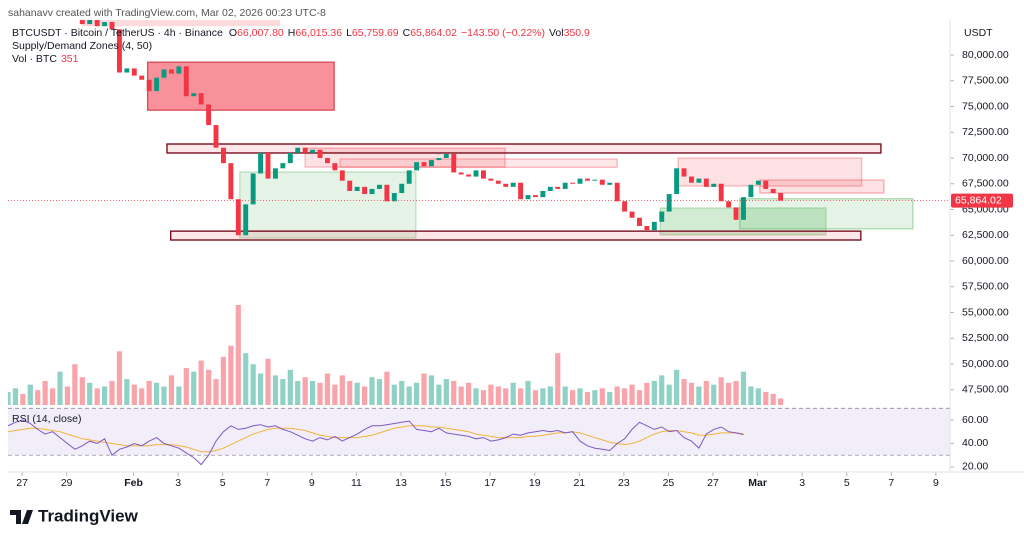  I want to click on ohlc-key: O, so click(233, 33).